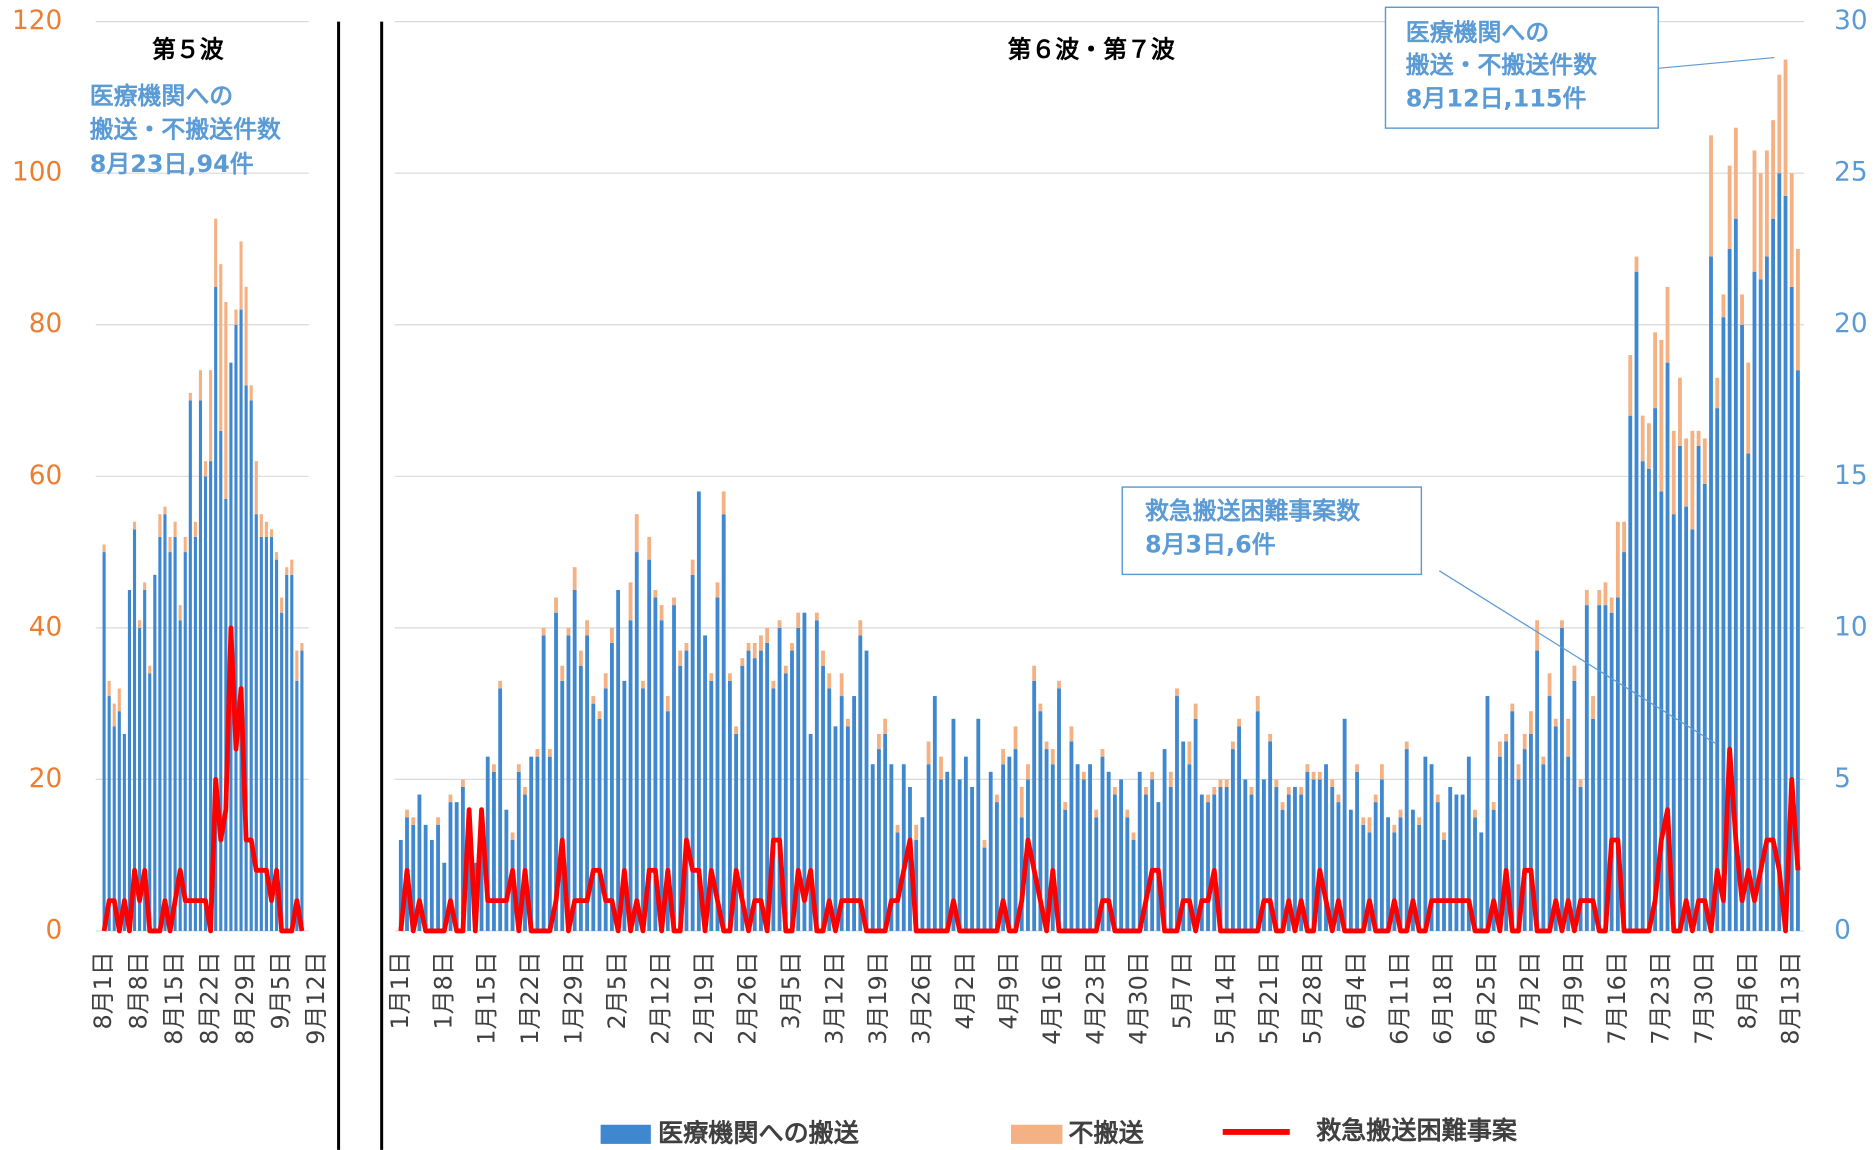 The width and height of the screenshot is (1876, 1150). Describe the element at coordinates (45, 627) in the screenshot. I see `y-tick-label: 40` at that location.